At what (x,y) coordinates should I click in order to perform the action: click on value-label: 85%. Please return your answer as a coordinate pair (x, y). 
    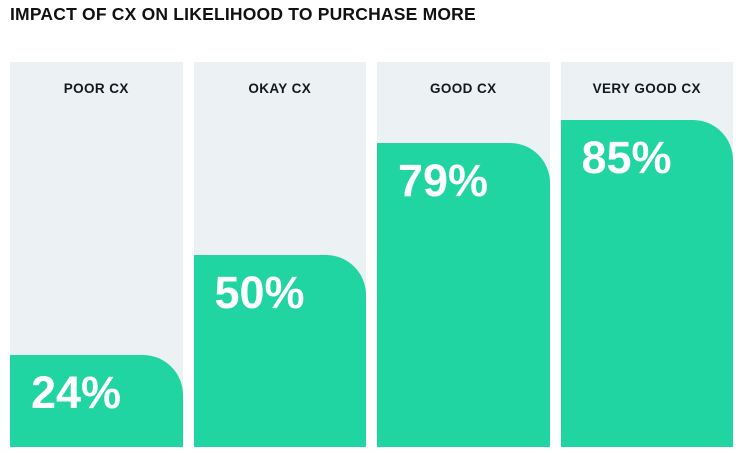
    Looking at the image, I should click on (626, 157).